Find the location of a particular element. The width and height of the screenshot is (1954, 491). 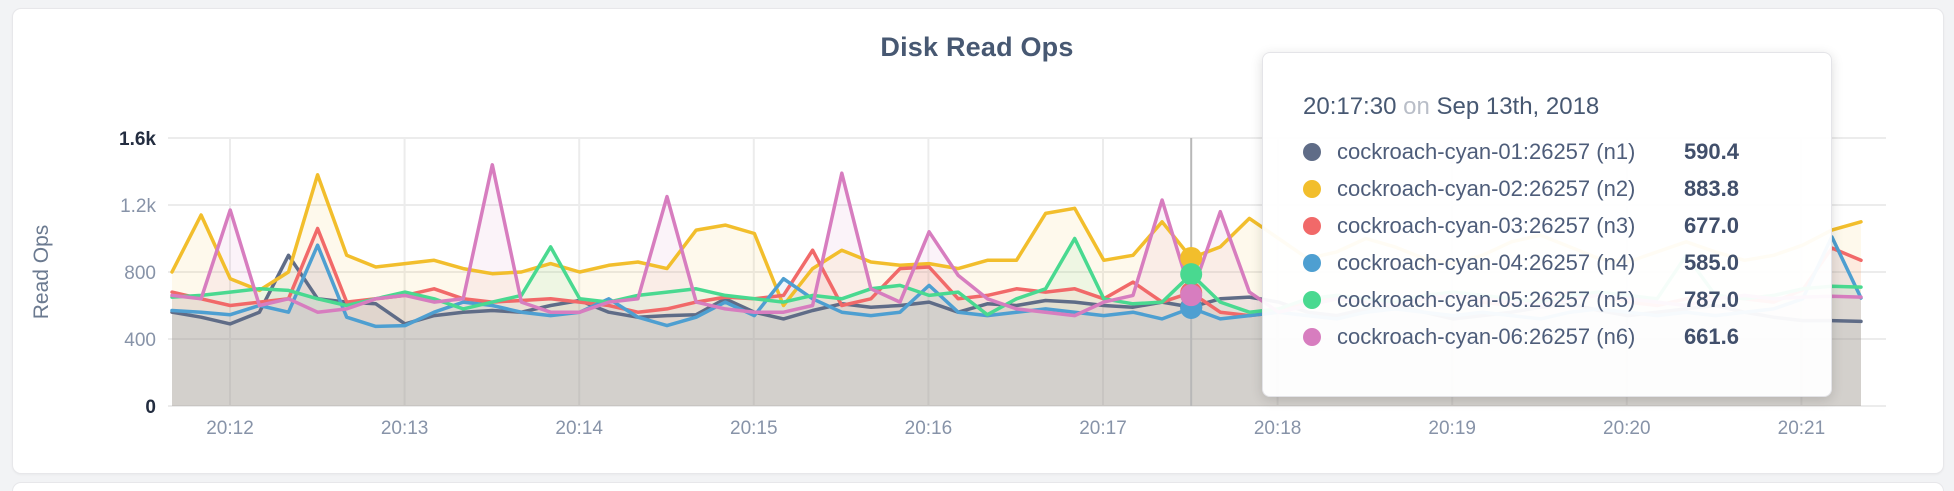

series-name: cockroach-cyan-02:26257 (n2) is located at coordinates (1486, 188).